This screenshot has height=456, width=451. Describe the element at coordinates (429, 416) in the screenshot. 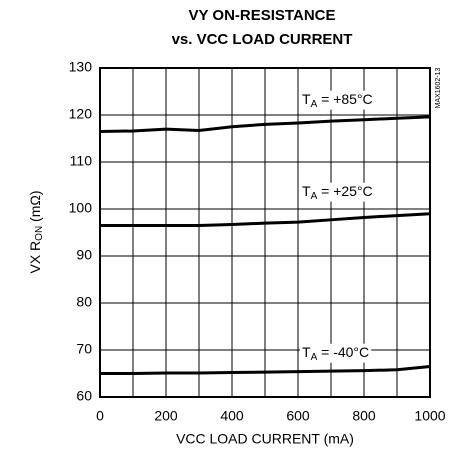

I see `x-tick-label: 1000` at that location.